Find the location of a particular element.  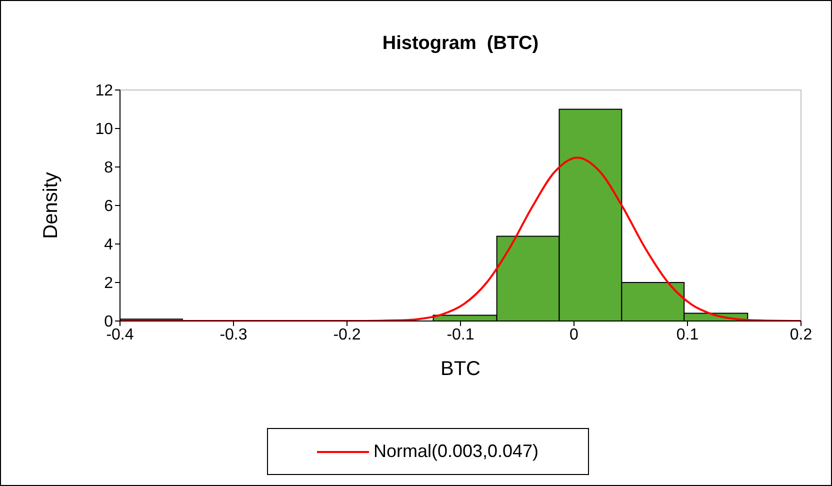

x-tick-label: -0.1 is located at coordinates (460, 335).